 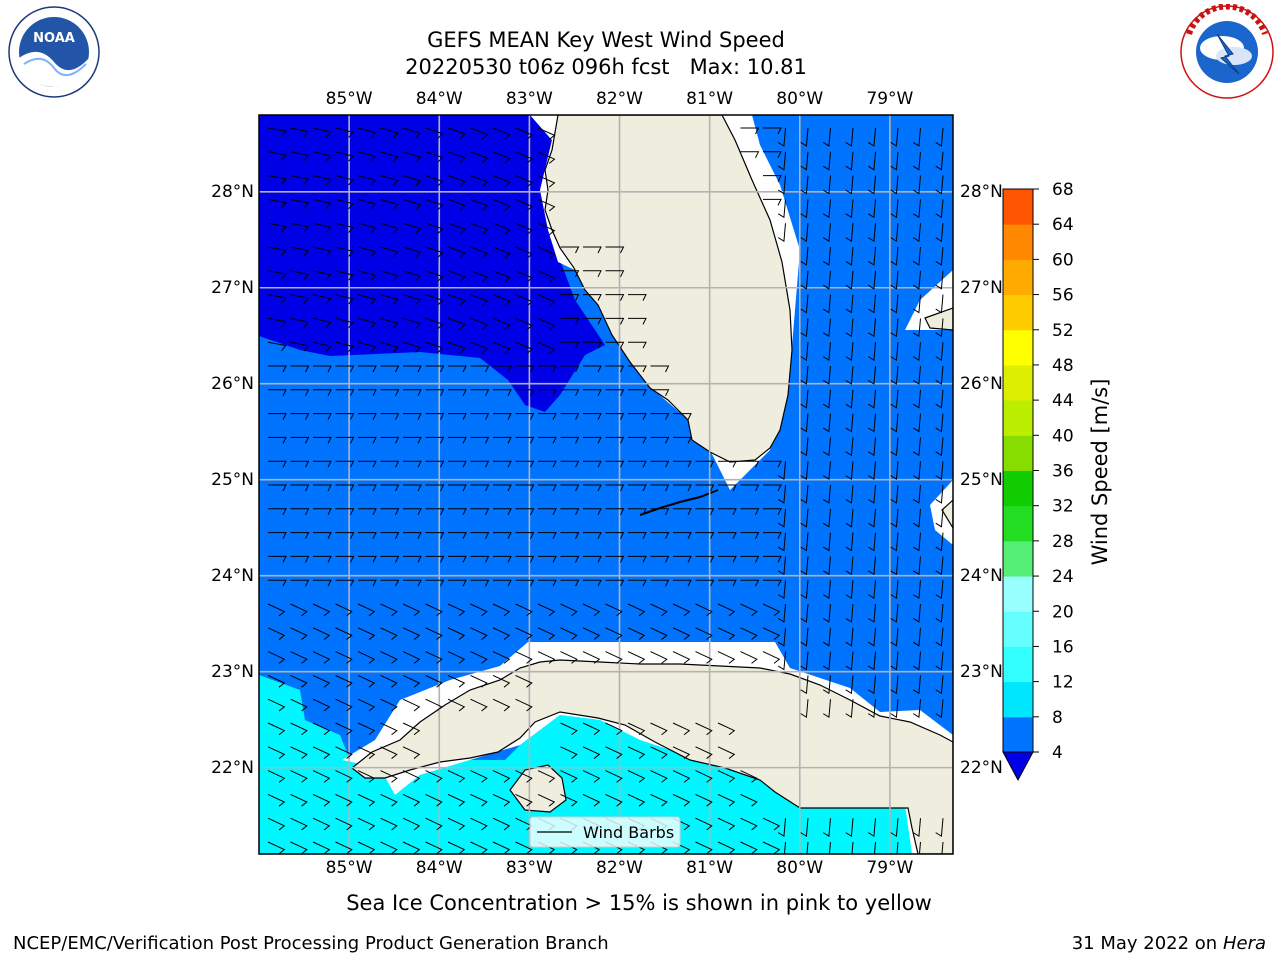 What do you see at coordinates (890, 99) in the screenshot?
I see `lon-tick-label-top: 79°W` at bounding box center [890, 99].